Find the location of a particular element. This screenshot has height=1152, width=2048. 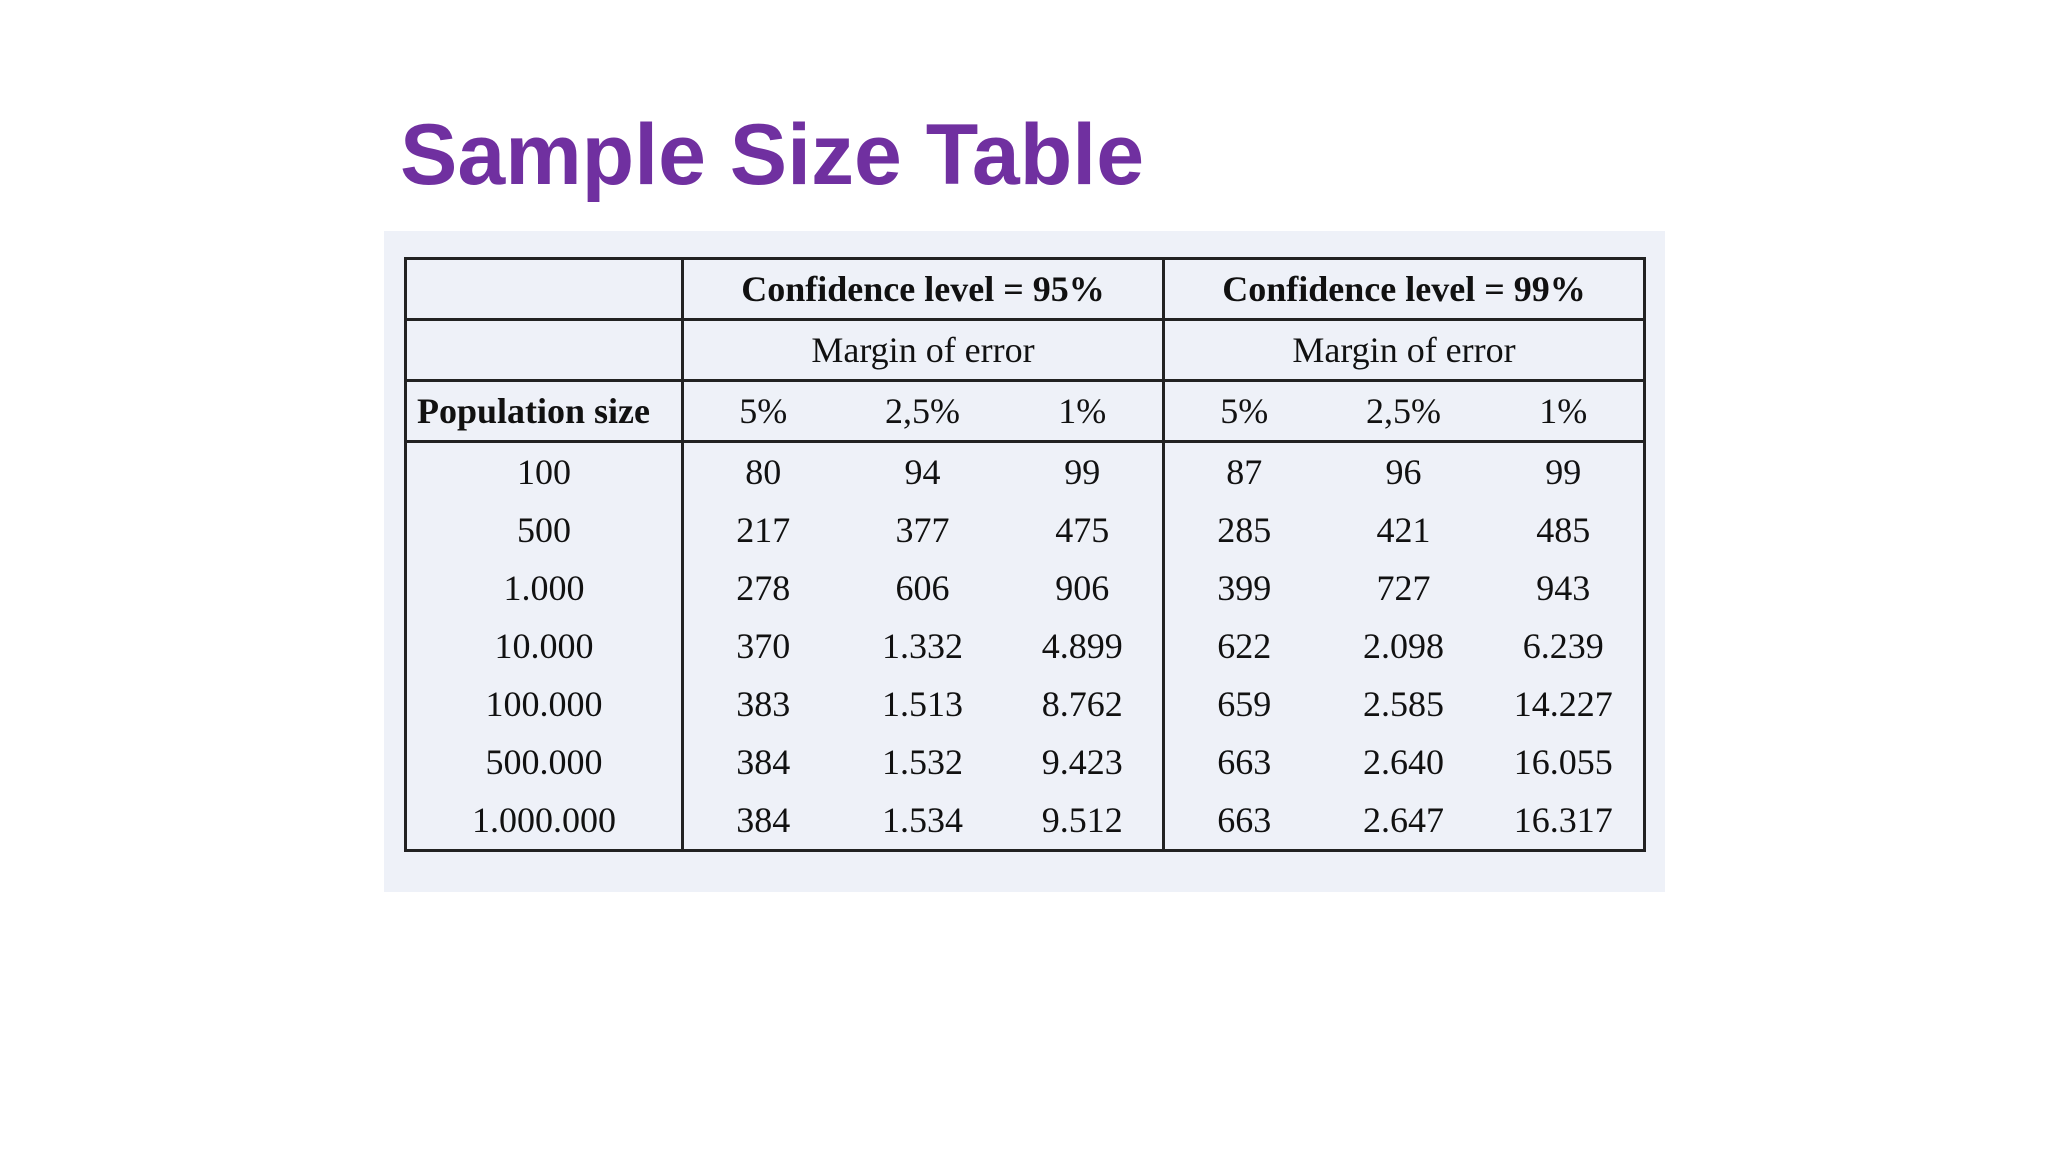

value-cell: 6.239 is located at coordinates (1564, 646).